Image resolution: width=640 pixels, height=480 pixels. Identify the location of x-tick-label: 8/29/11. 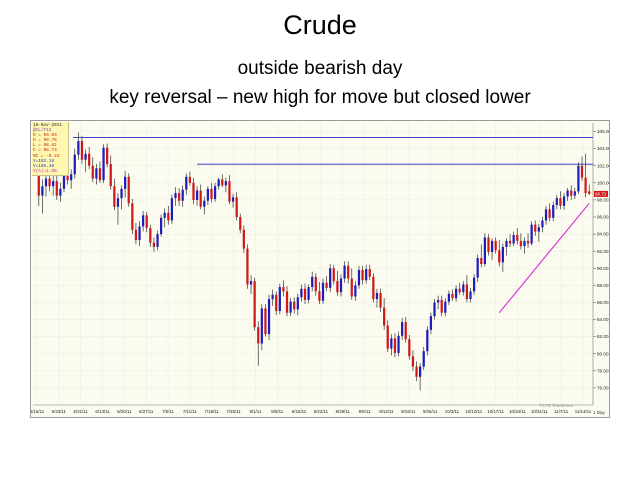
(343, 411).